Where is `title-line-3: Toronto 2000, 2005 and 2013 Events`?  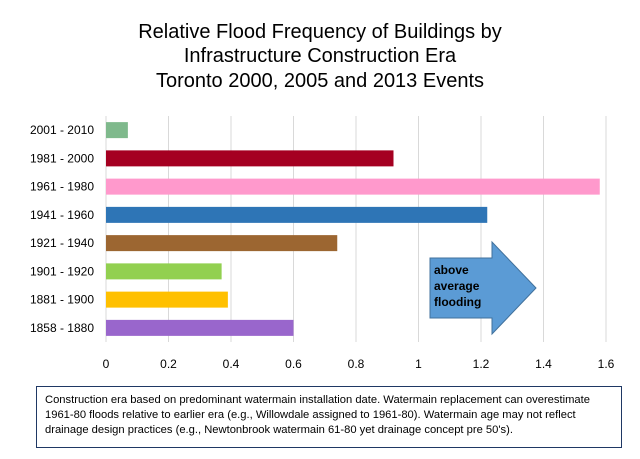 title-line-3: Toronto 2000, 2005 and 2013 Events is located at coordinates (320, 81).